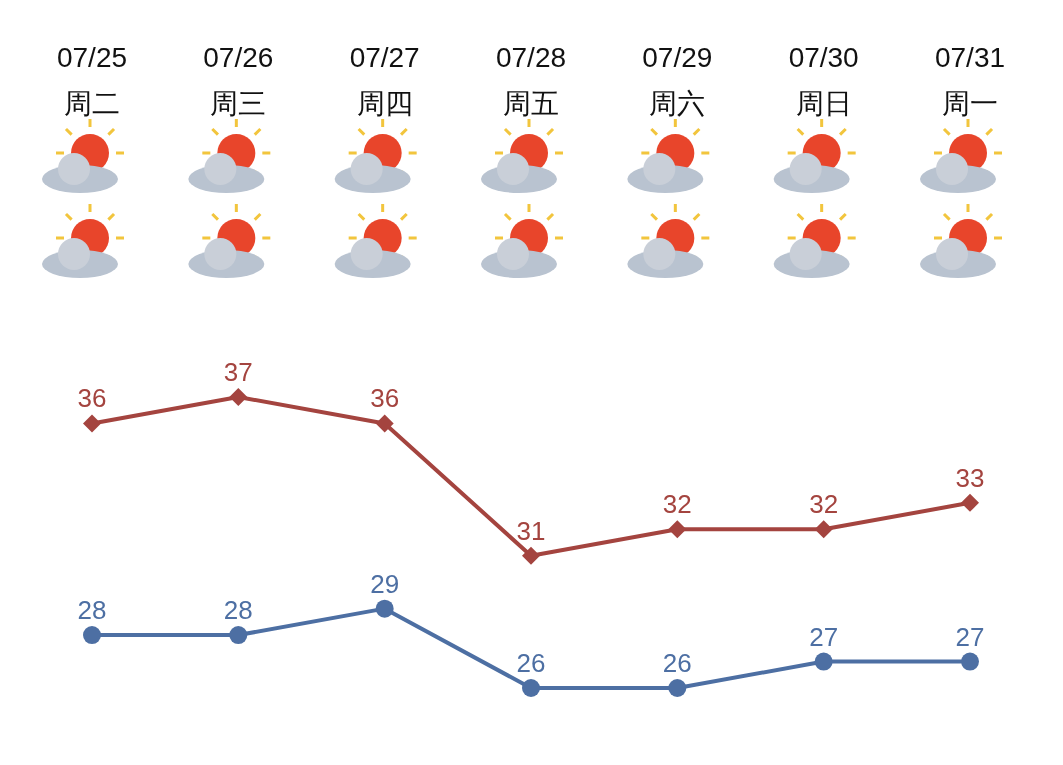 This screenshot has height=765, width=1063. What do you see at coordinates (970, 477) in the screenshot?
I see `data-label: 33` at bounding box center [970, 477].